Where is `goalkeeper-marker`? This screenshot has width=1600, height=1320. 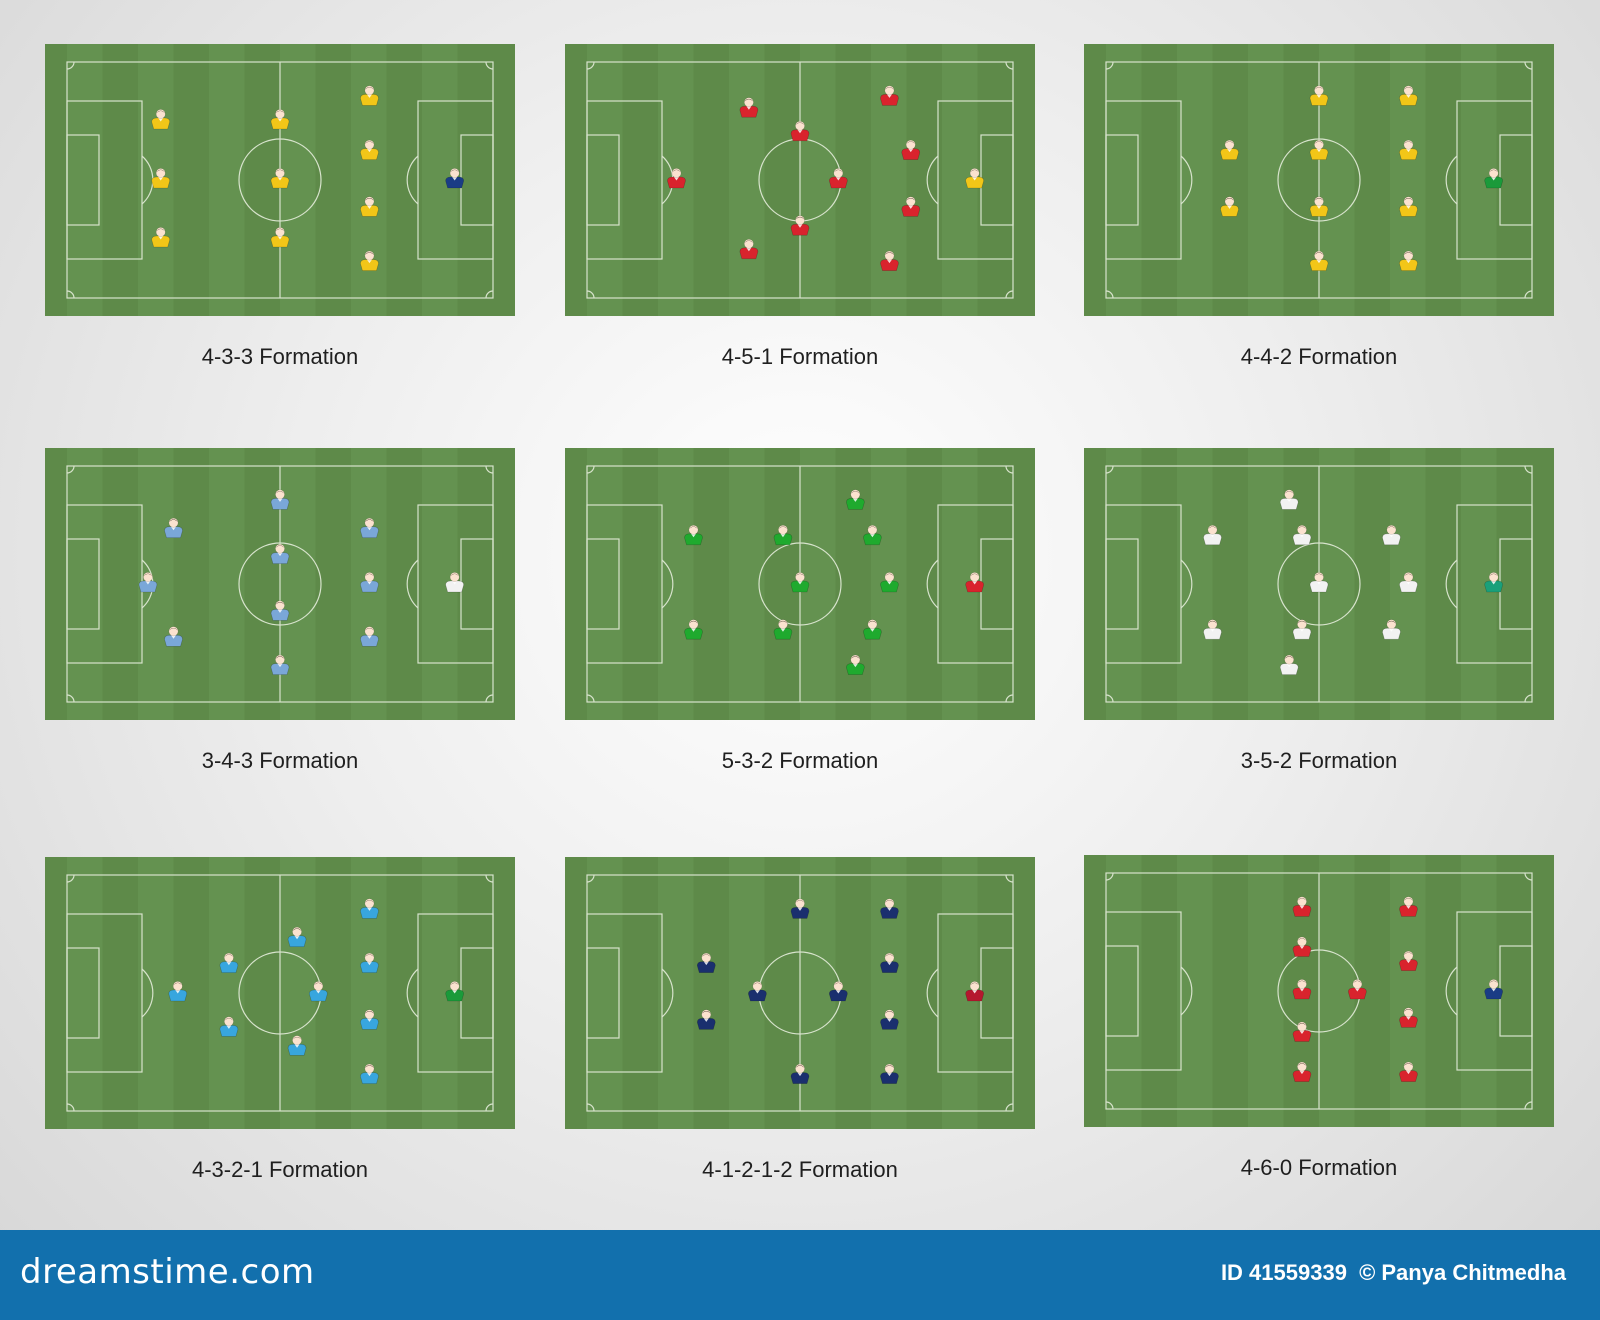 goalkeeper-marker is located at coordinates (974, 178).